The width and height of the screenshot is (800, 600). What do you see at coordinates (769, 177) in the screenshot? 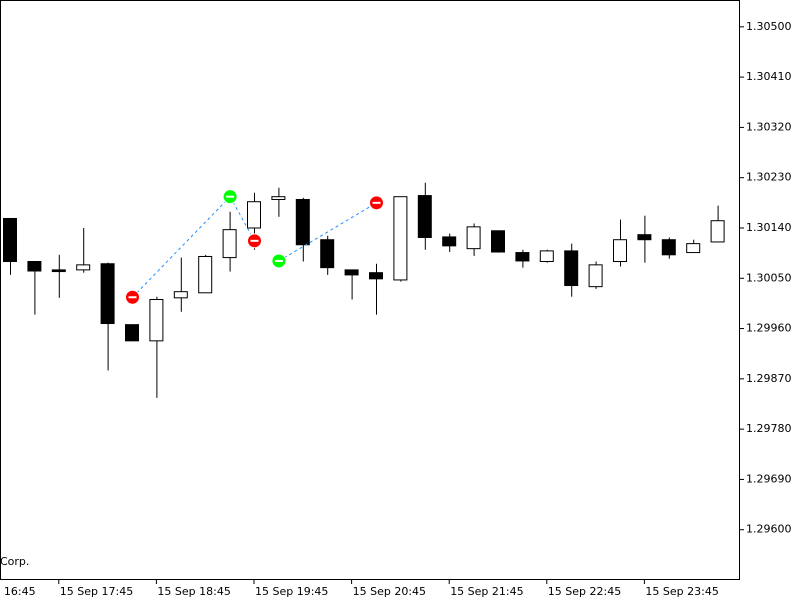
I see `y-tick-label: 1.30230` at bounding box center [769, 177].